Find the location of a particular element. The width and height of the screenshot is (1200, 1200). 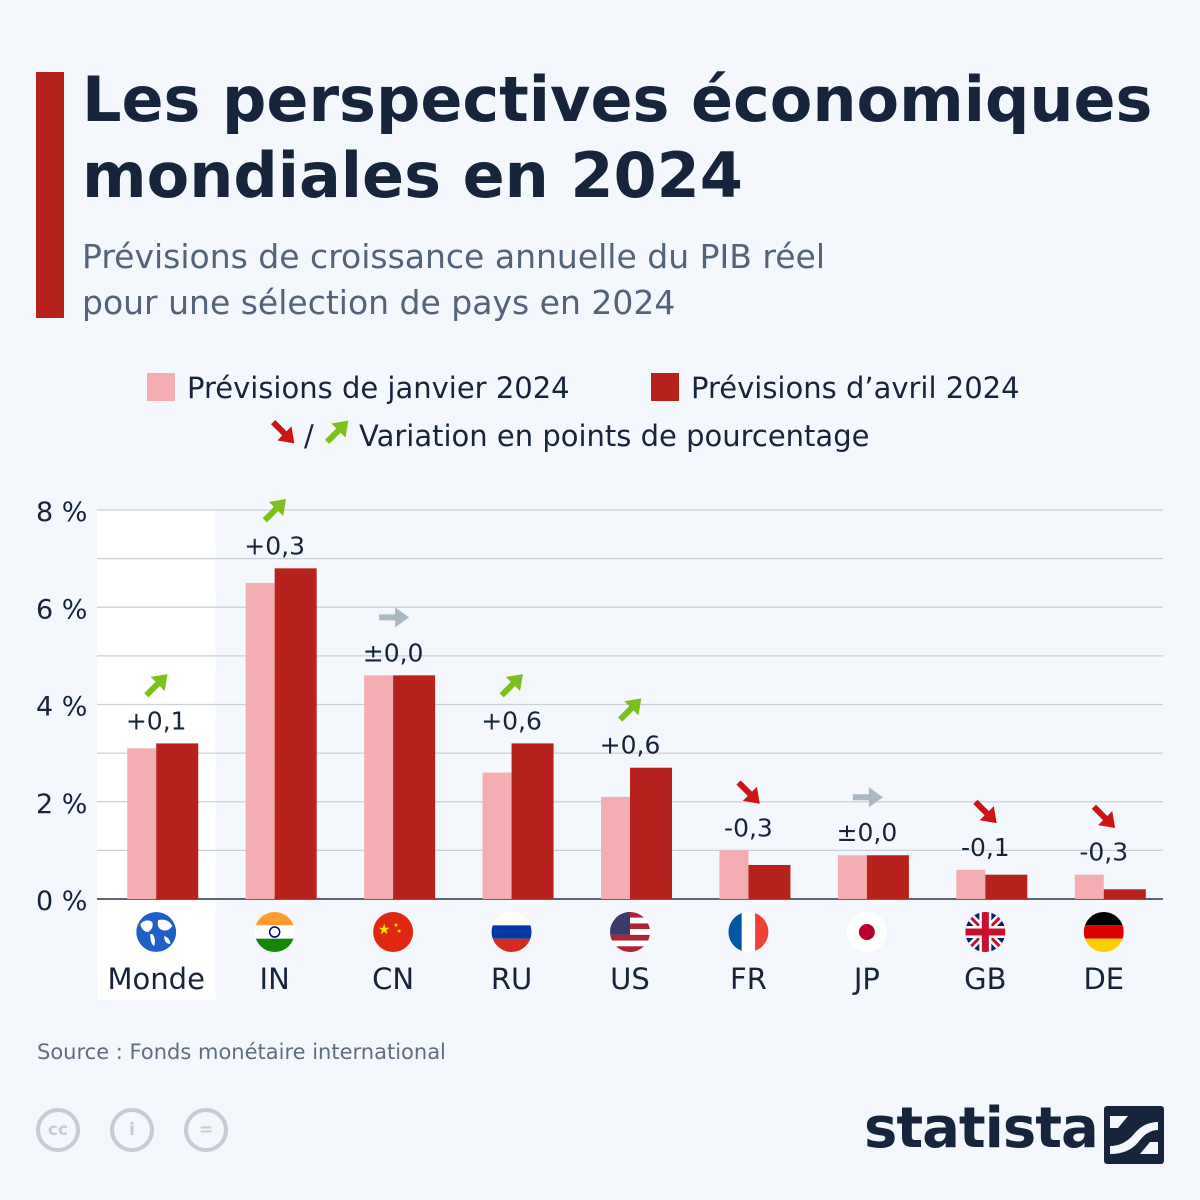

category-label: CN is located at coordinates (393, 979).